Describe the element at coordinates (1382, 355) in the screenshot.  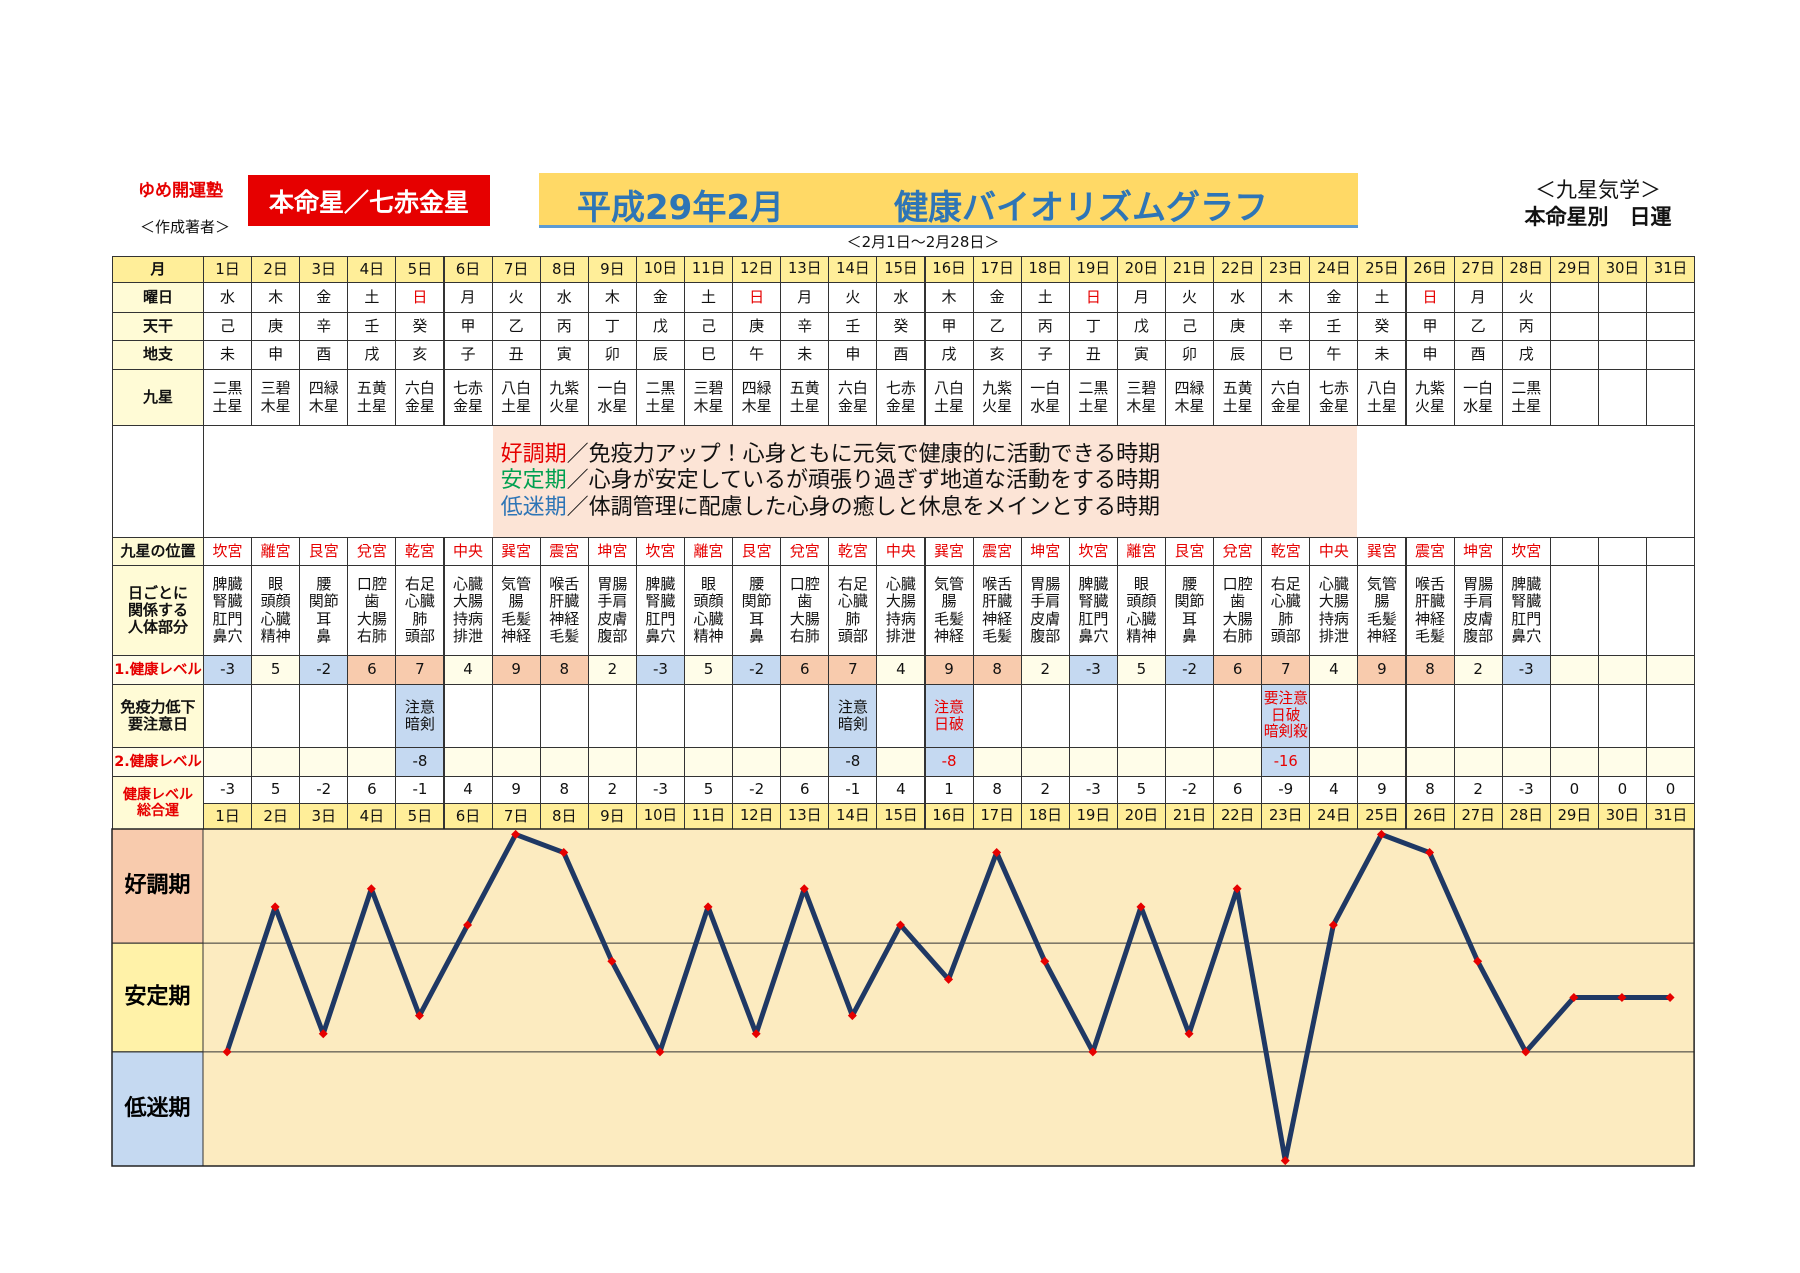
I see `table-cell: 未` at that location.